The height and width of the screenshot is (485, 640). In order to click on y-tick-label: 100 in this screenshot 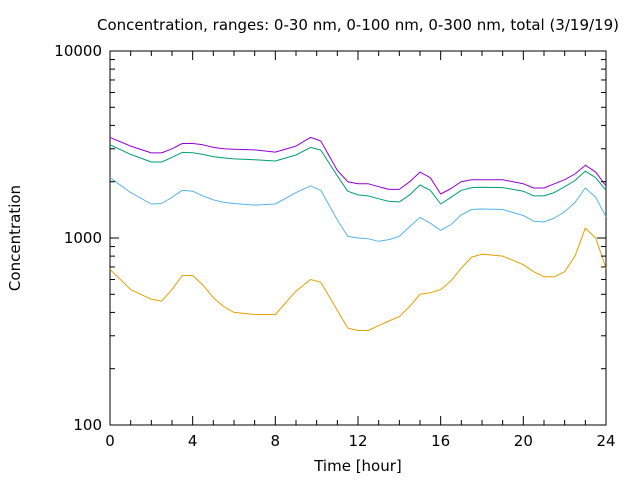, I will do `click(87, 425)`.